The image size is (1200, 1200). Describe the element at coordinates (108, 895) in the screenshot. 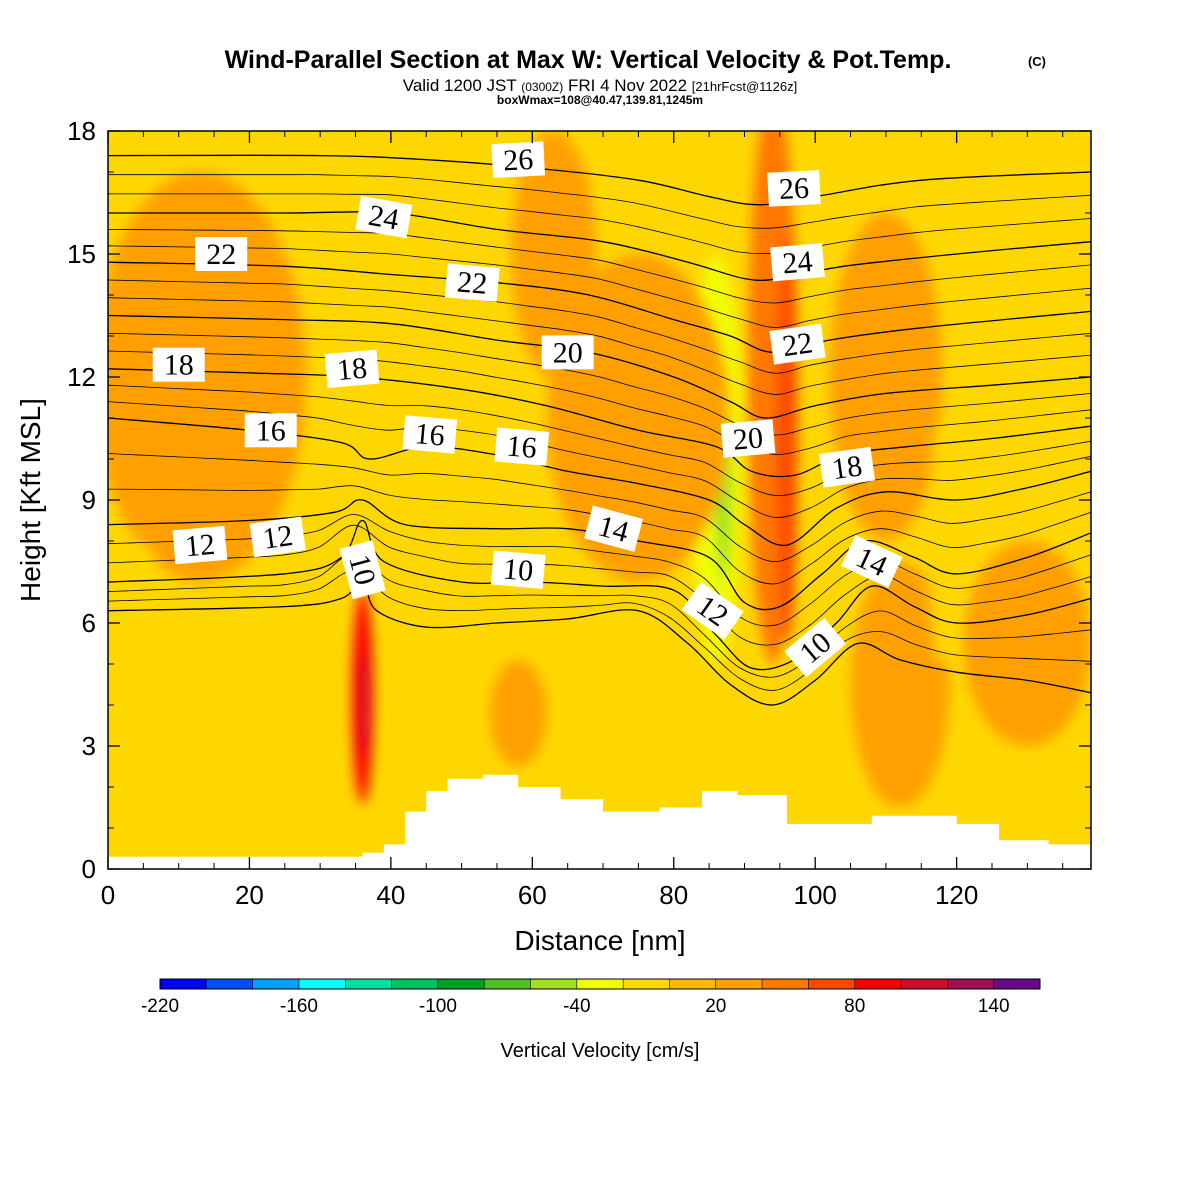

I see `x-tick-label: 0` at that location.